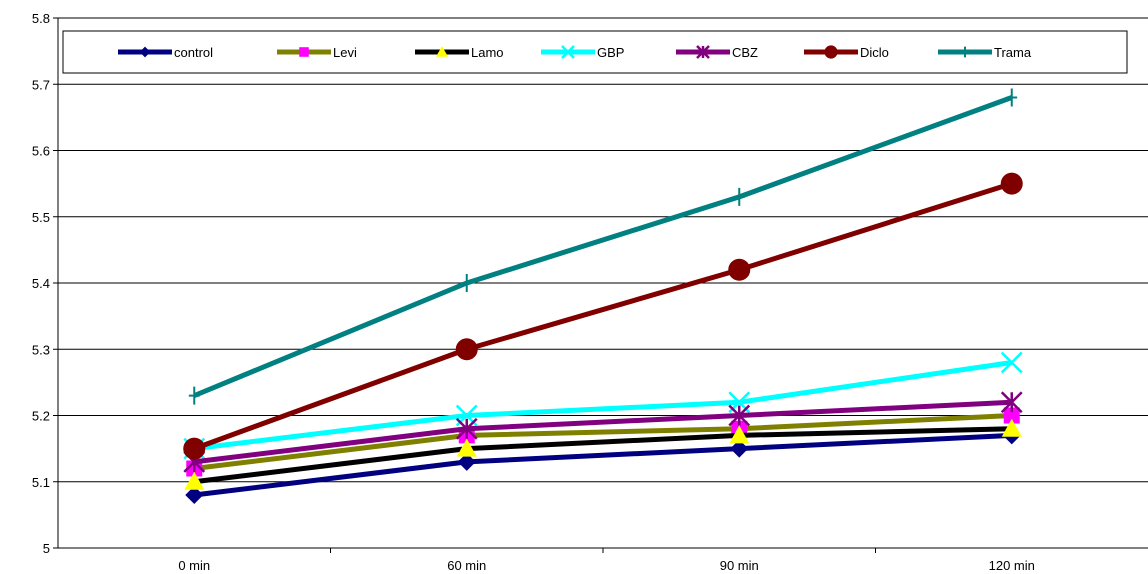  Describe the element at coordinates (41, 349) in the screenshot. I see `y-tick-label: 5.3` at that location.